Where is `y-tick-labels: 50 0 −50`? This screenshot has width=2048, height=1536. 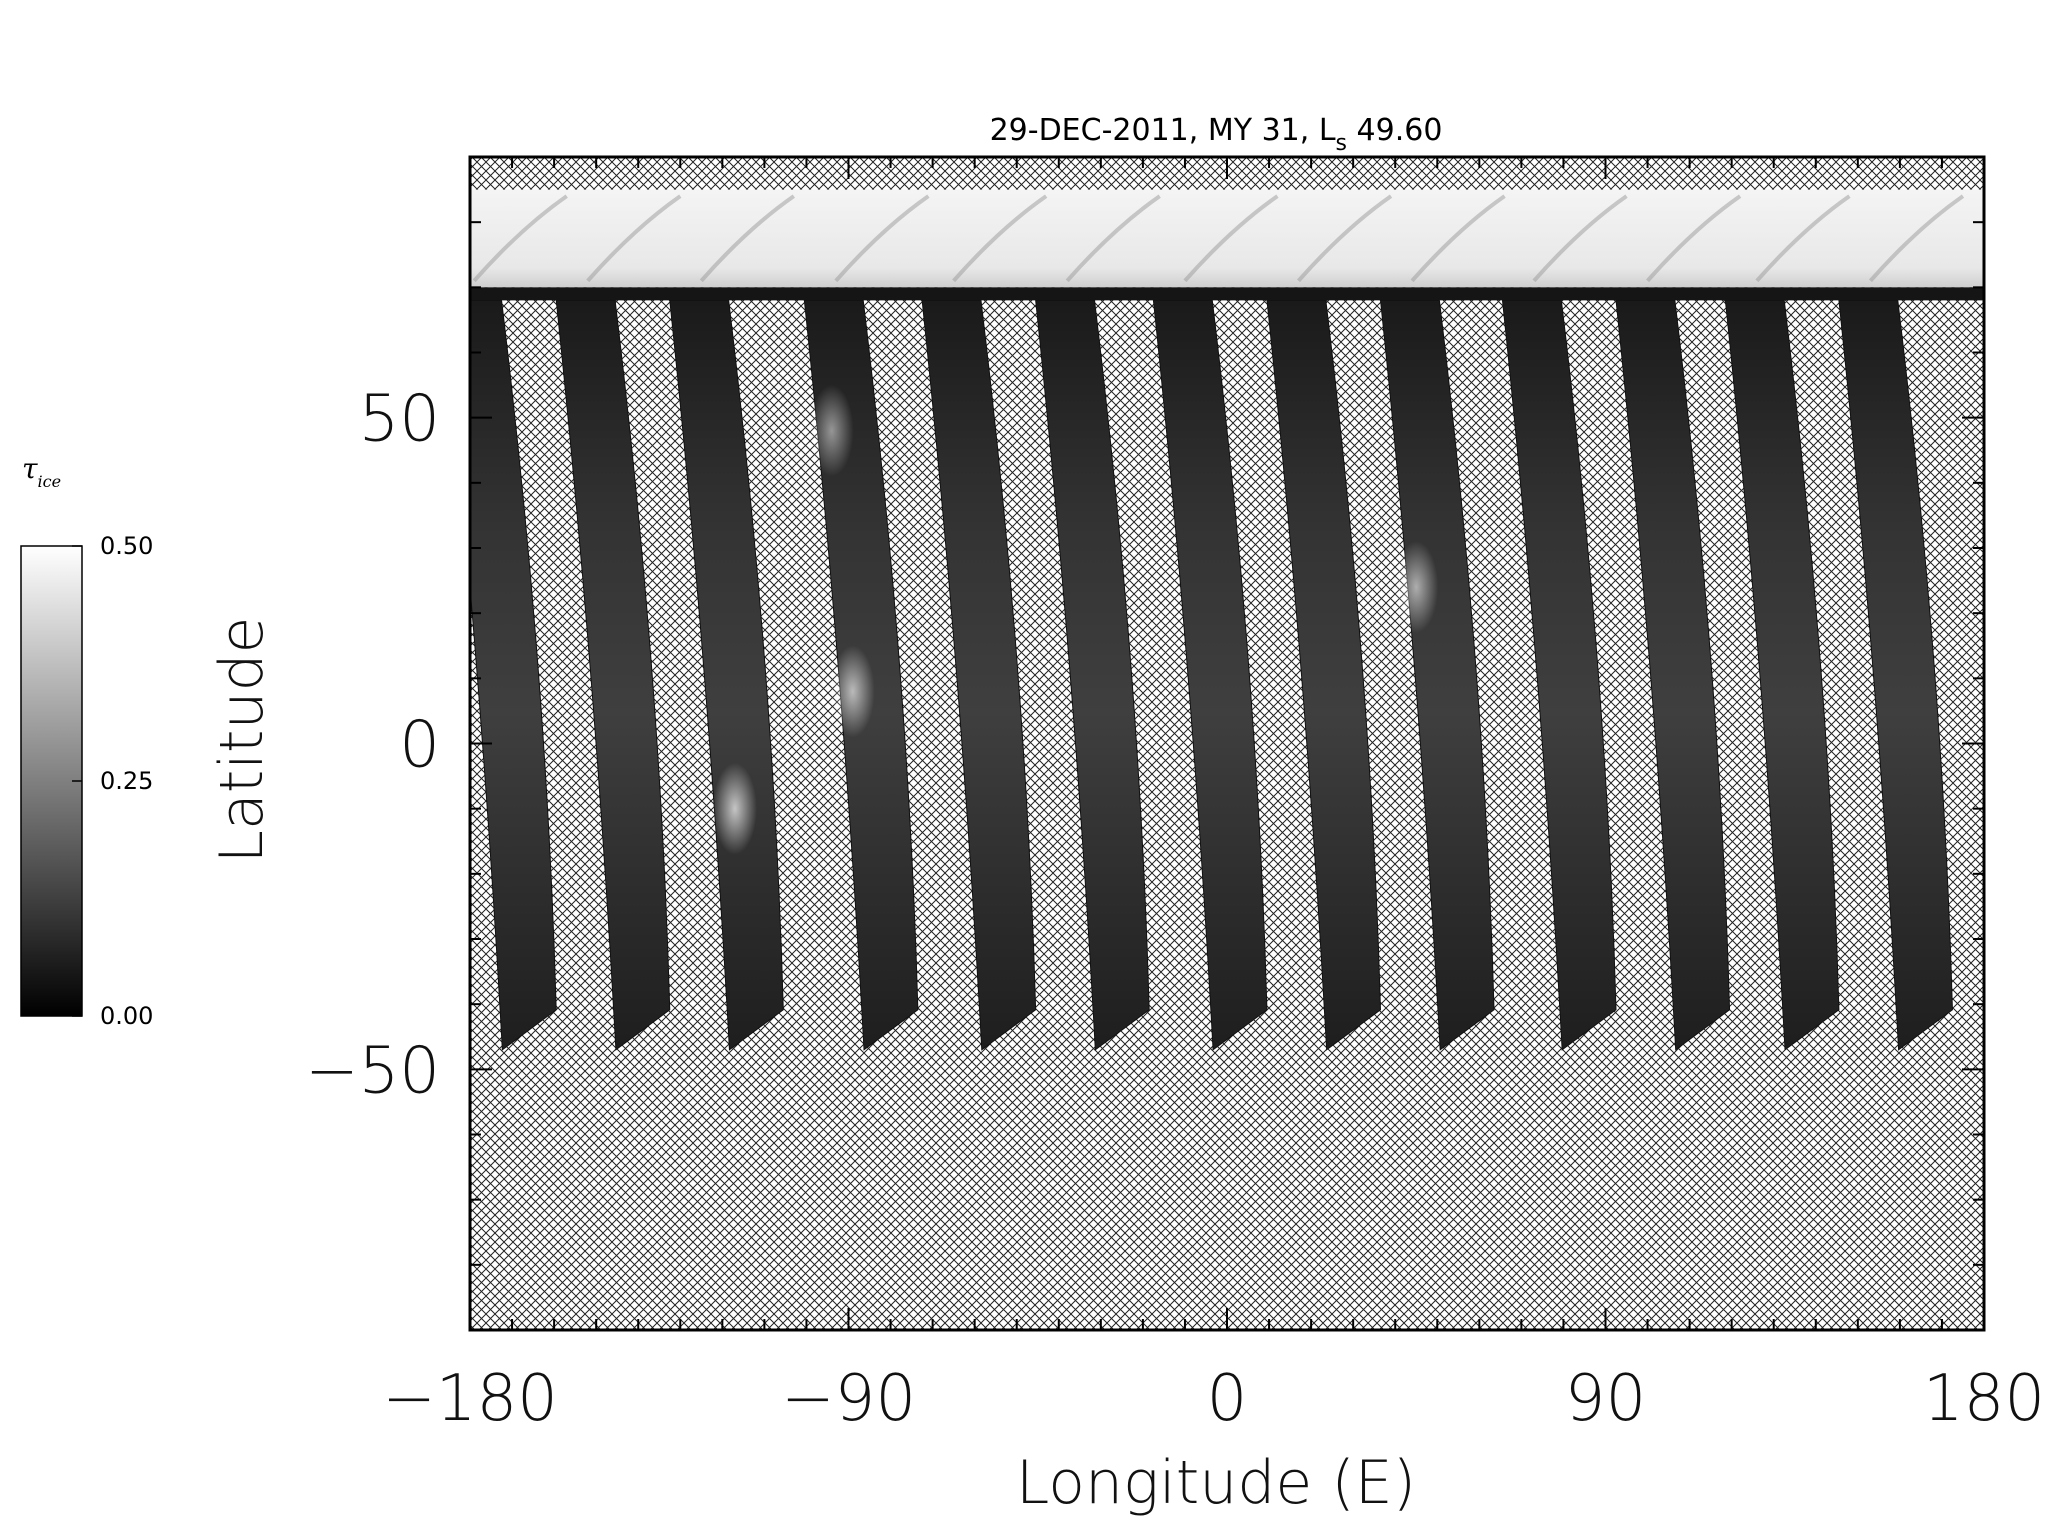
y-tick-labels: 50 0 −50 is located at coordinates (372, 746).